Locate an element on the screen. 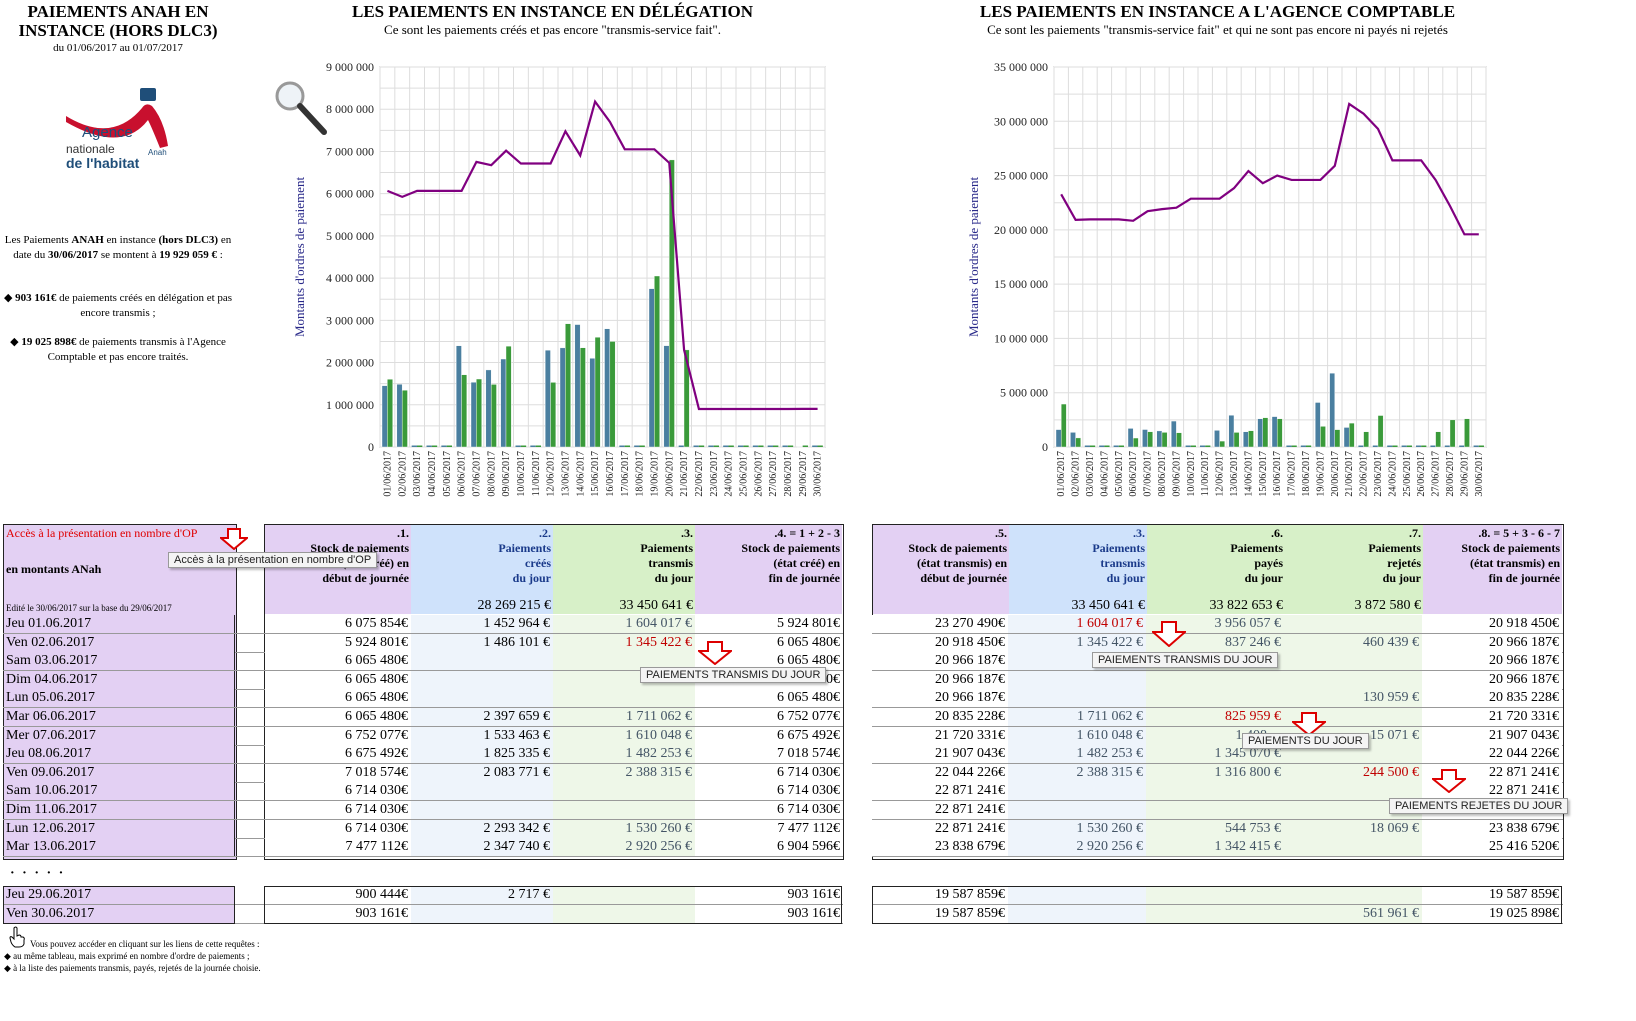  magnifier-icon is located at coordinates (302, 108).